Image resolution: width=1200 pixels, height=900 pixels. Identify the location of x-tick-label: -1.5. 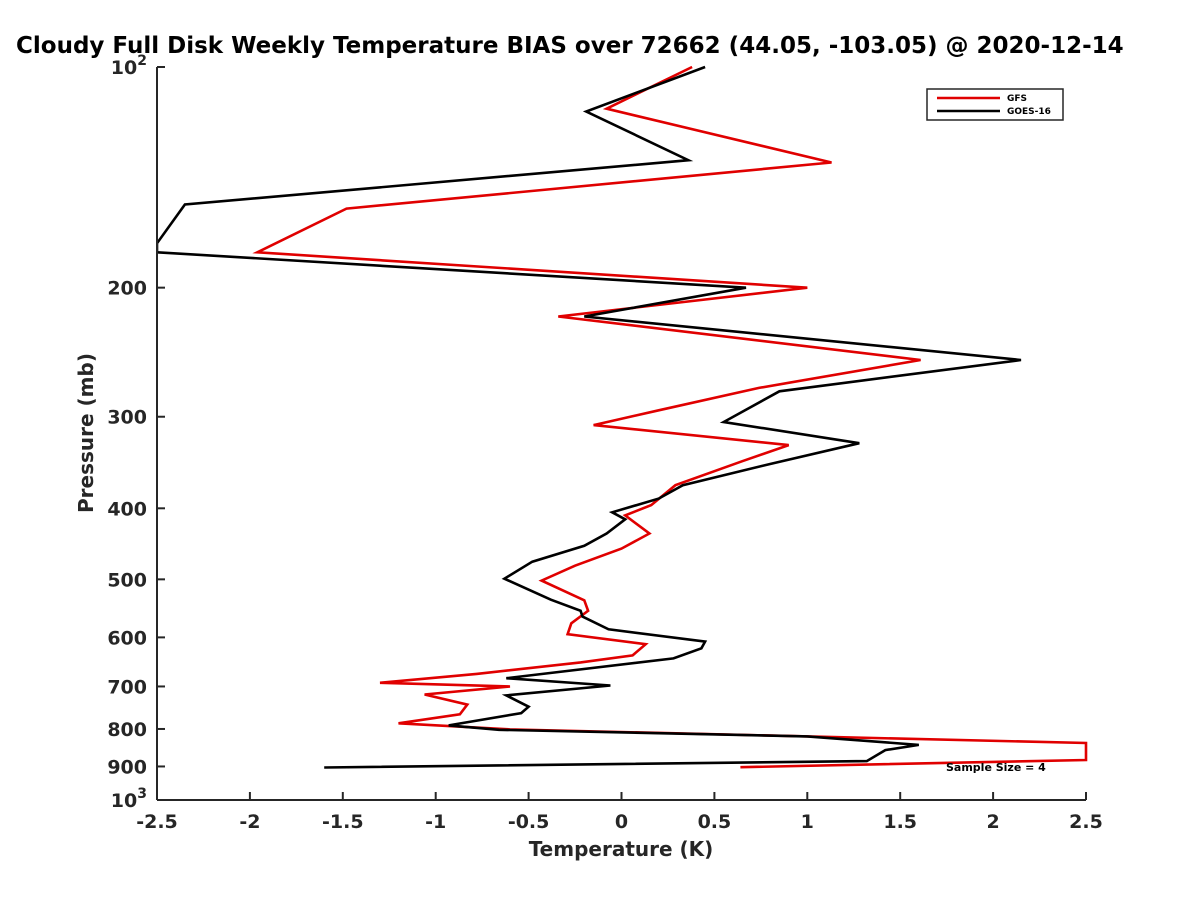
(343, 822).